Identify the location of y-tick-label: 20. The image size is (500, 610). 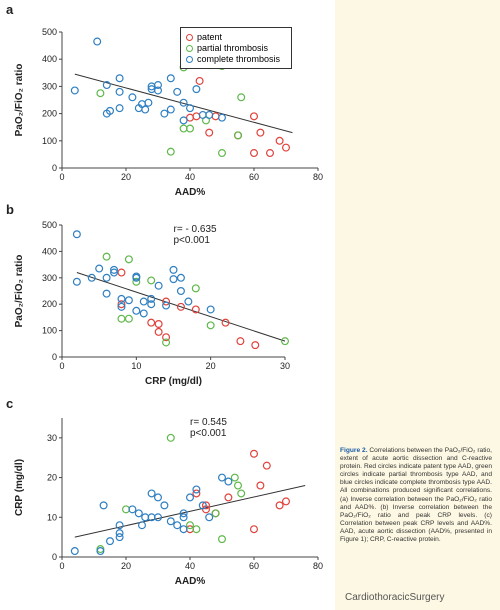
(52, 478).